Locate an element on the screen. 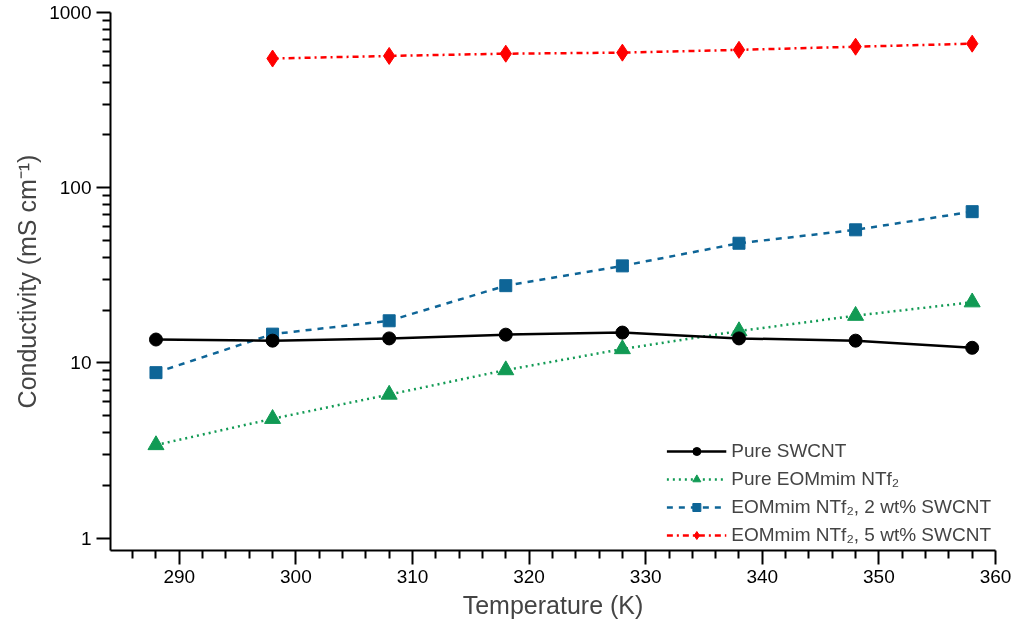  x-tick-label: 330 is located at coordinates (645, 576).